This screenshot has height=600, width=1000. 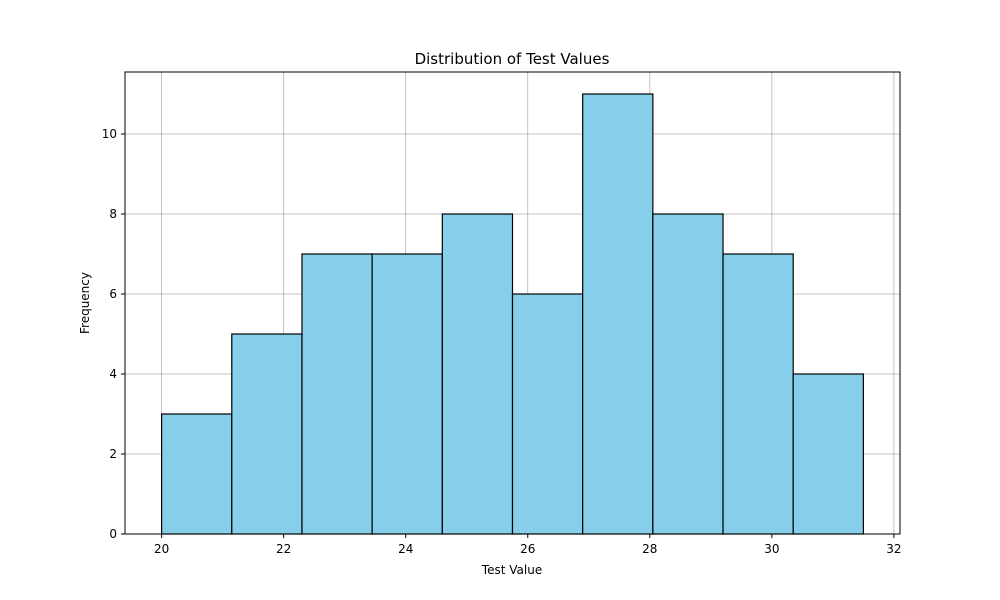 I want to click on x-tick-label: 30, so click(x=771, y=549).